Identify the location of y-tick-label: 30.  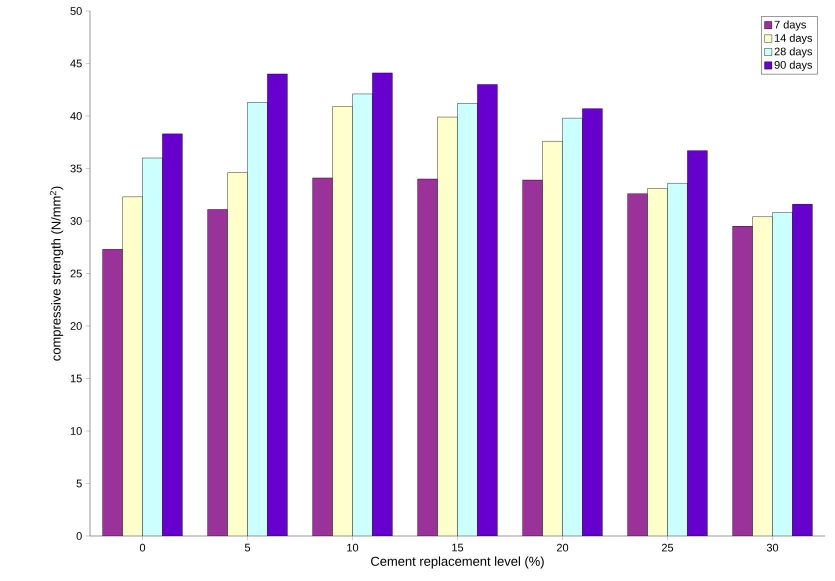
(76, 221).